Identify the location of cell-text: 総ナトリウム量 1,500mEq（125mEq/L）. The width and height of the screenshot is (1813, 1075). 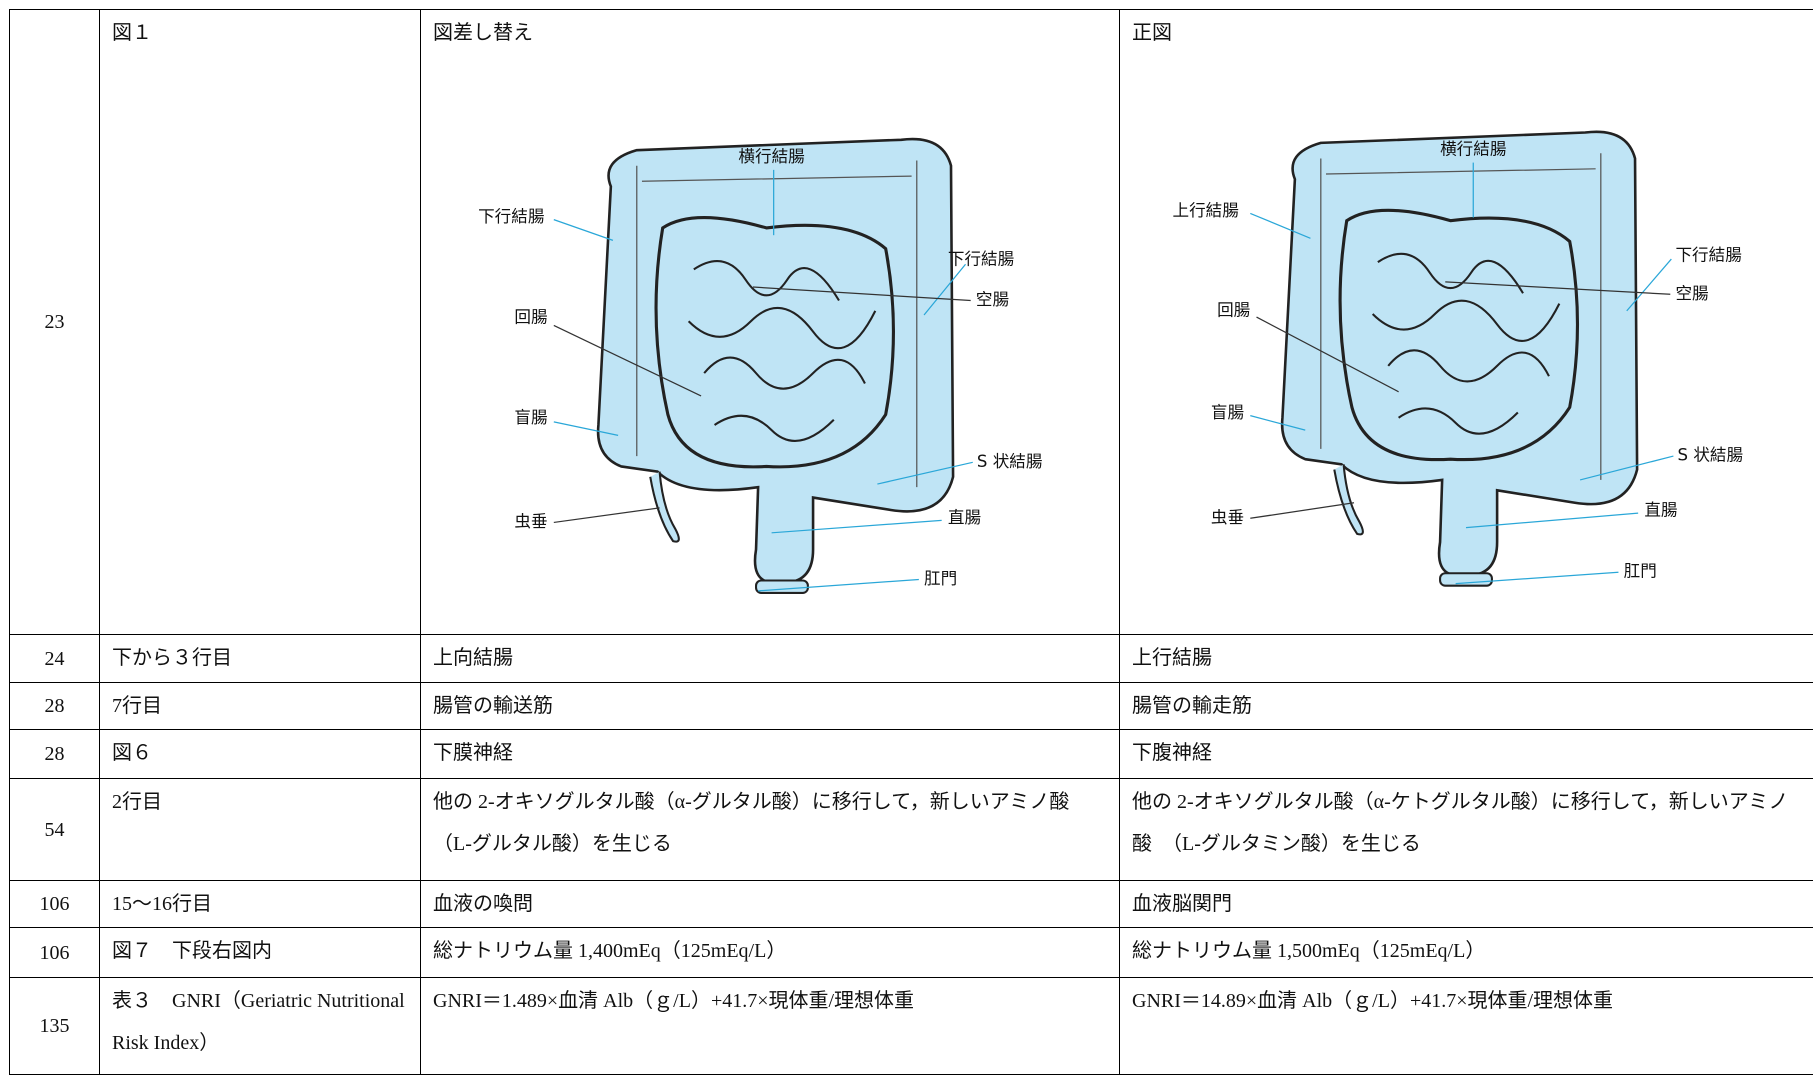
(1466, 951).